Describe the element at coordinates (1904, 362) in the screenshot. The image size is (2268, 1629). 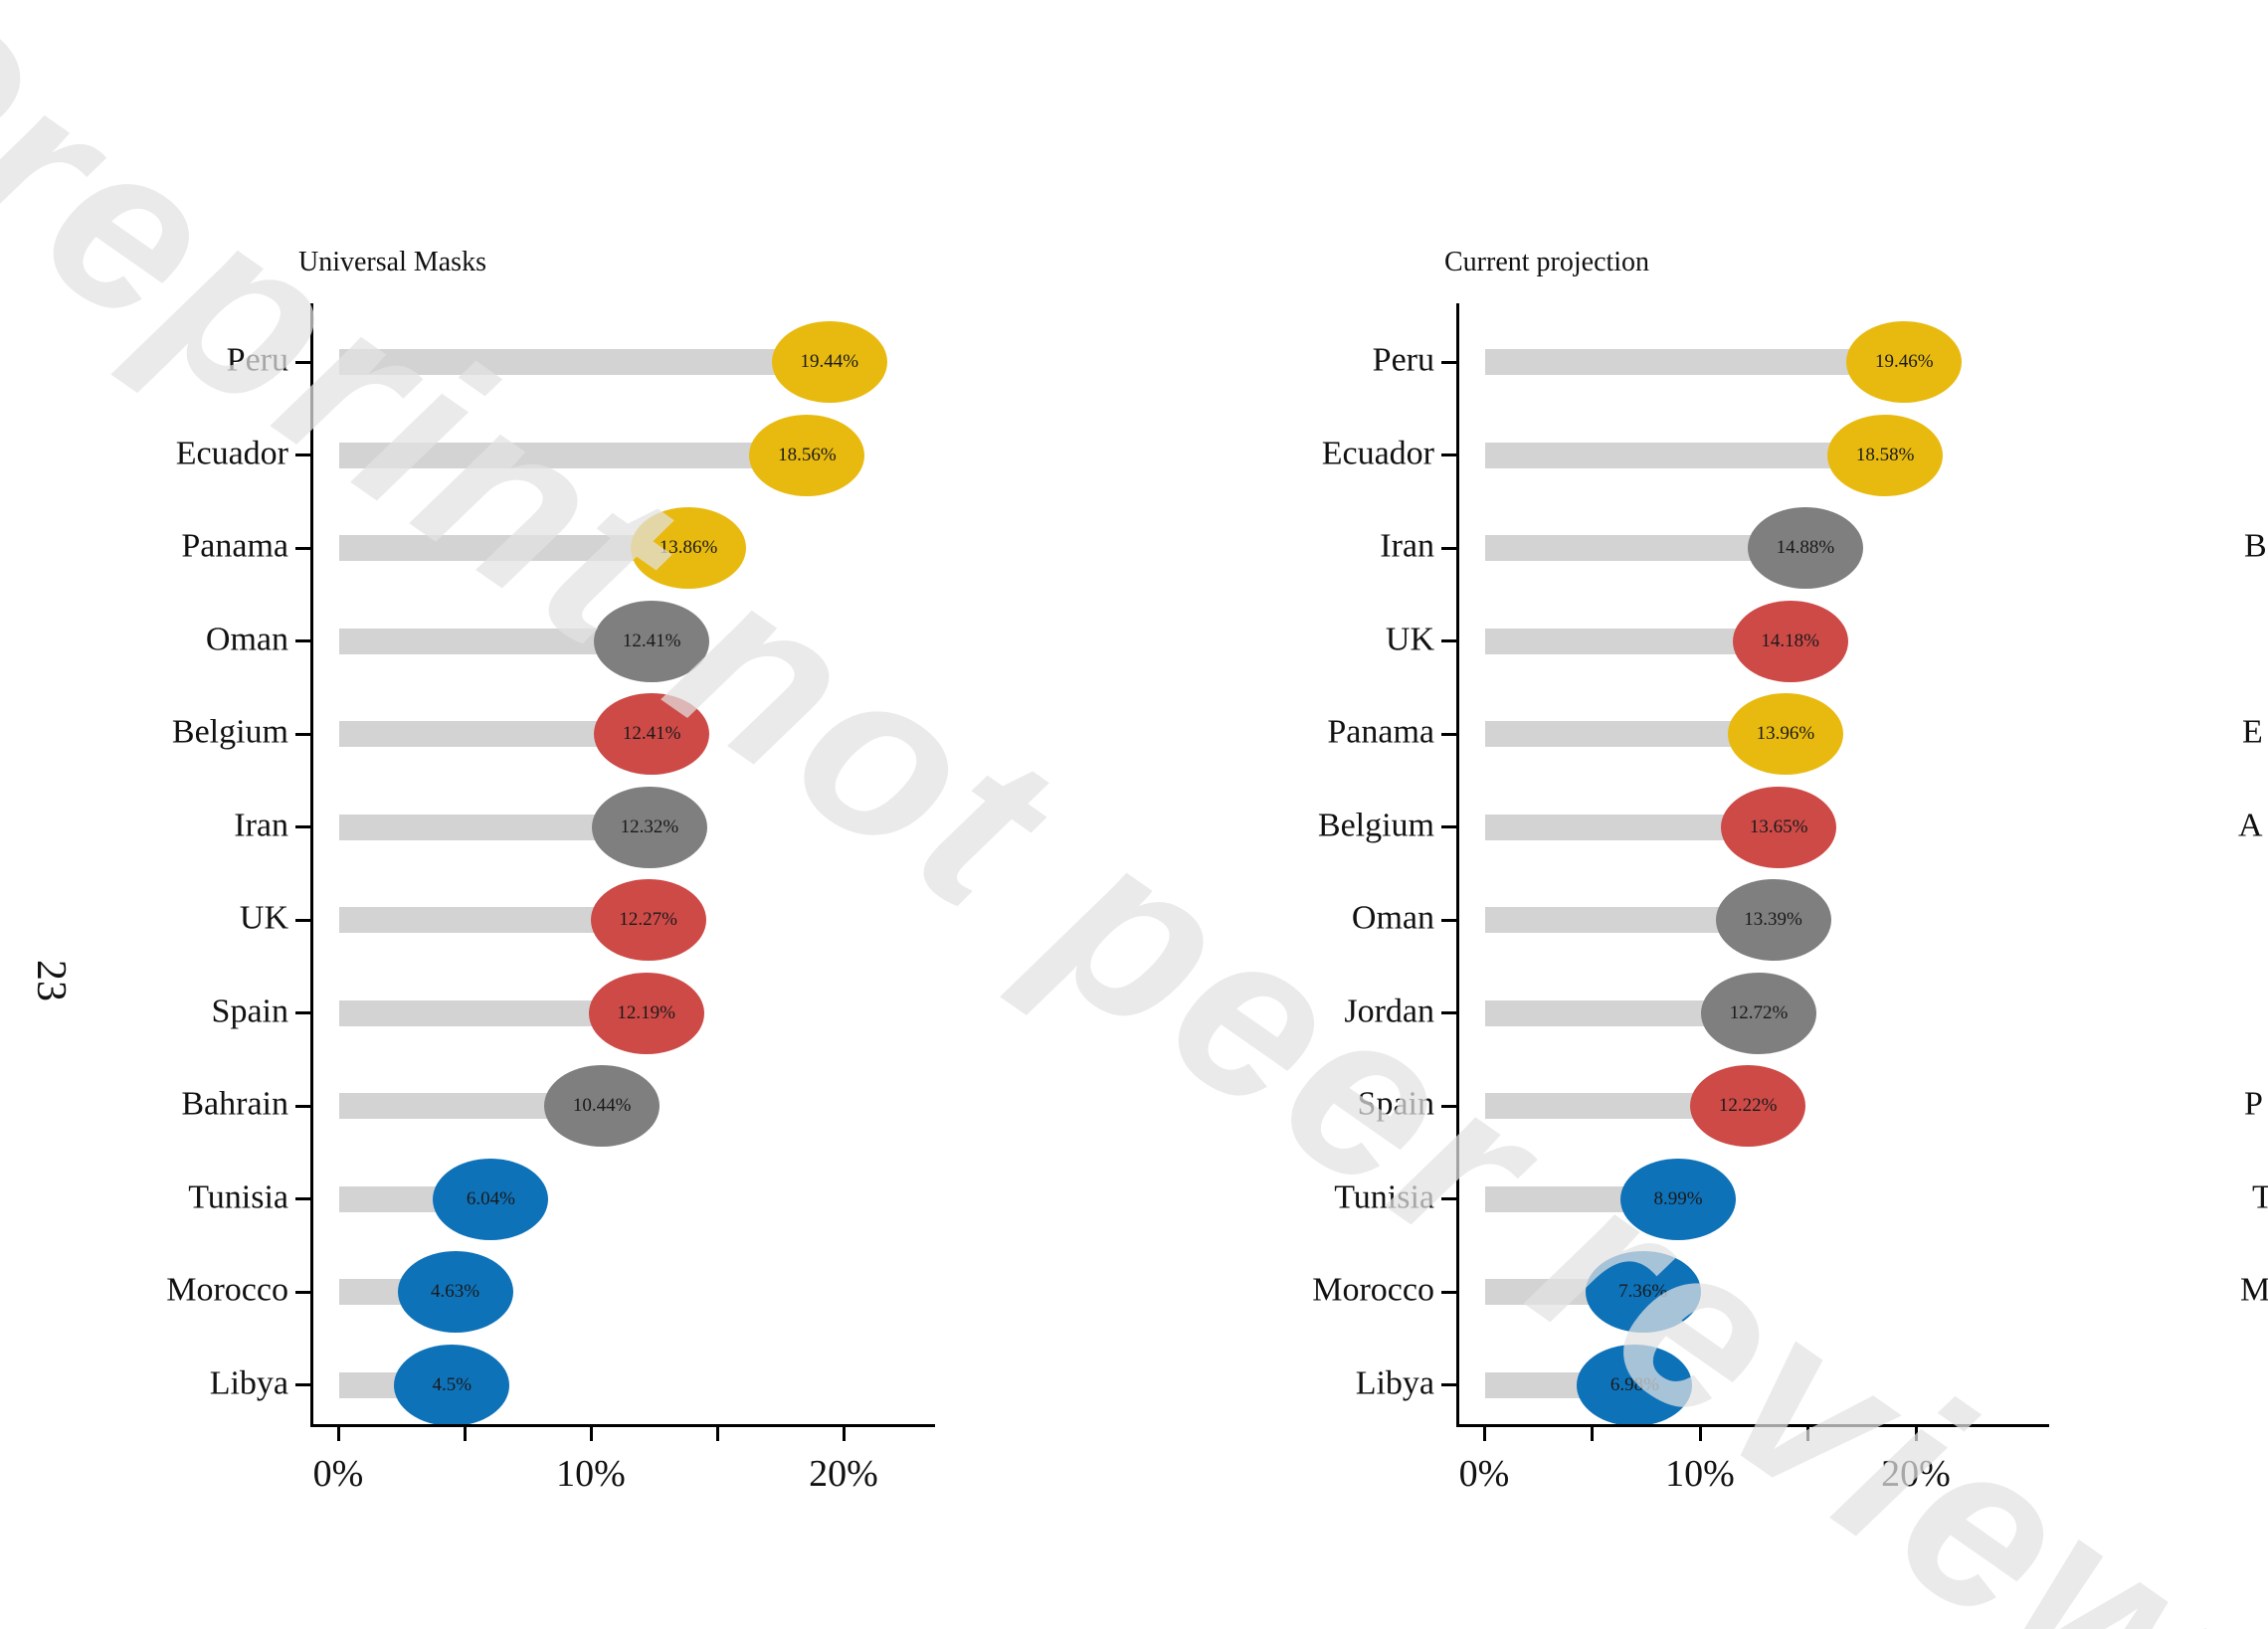
I see `value-bubble: 19.46%` at that location.